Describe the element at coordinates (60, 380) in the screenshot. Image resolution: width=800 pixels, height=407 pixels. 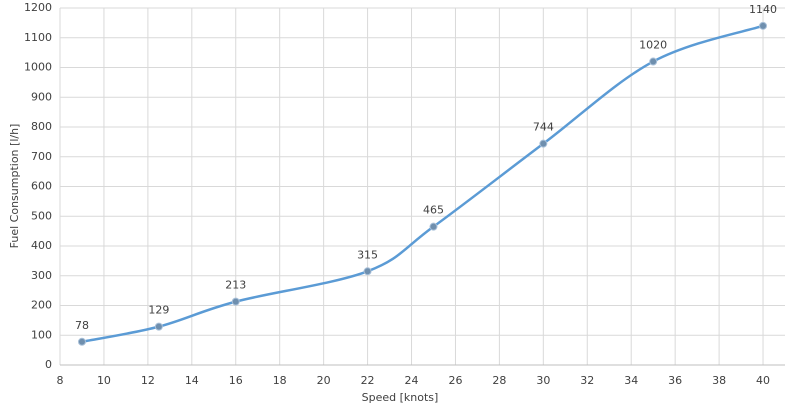
I see `x-tick-label: 8` at that location.